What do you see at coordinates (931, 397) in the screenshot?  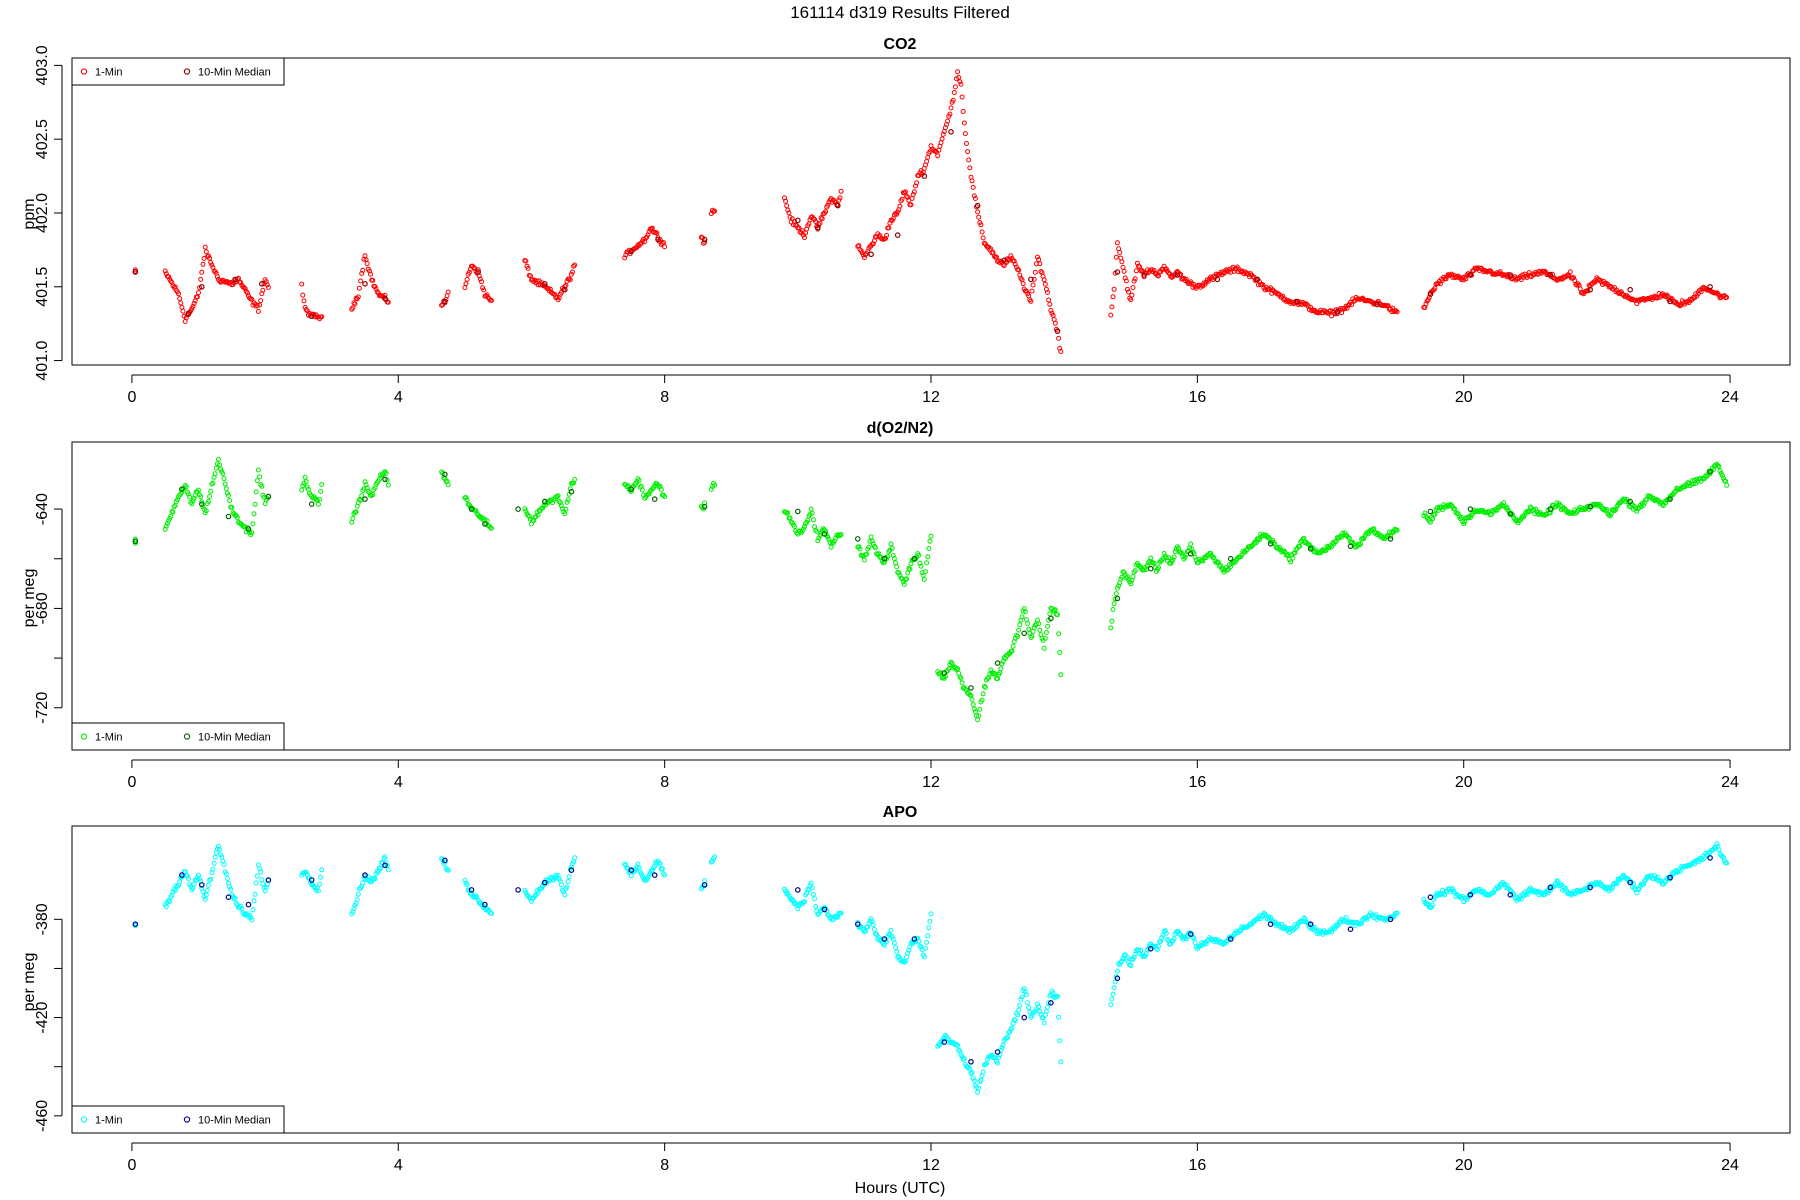 I see `co2-x-tick-label: 12` at bounding box center [931, 397].